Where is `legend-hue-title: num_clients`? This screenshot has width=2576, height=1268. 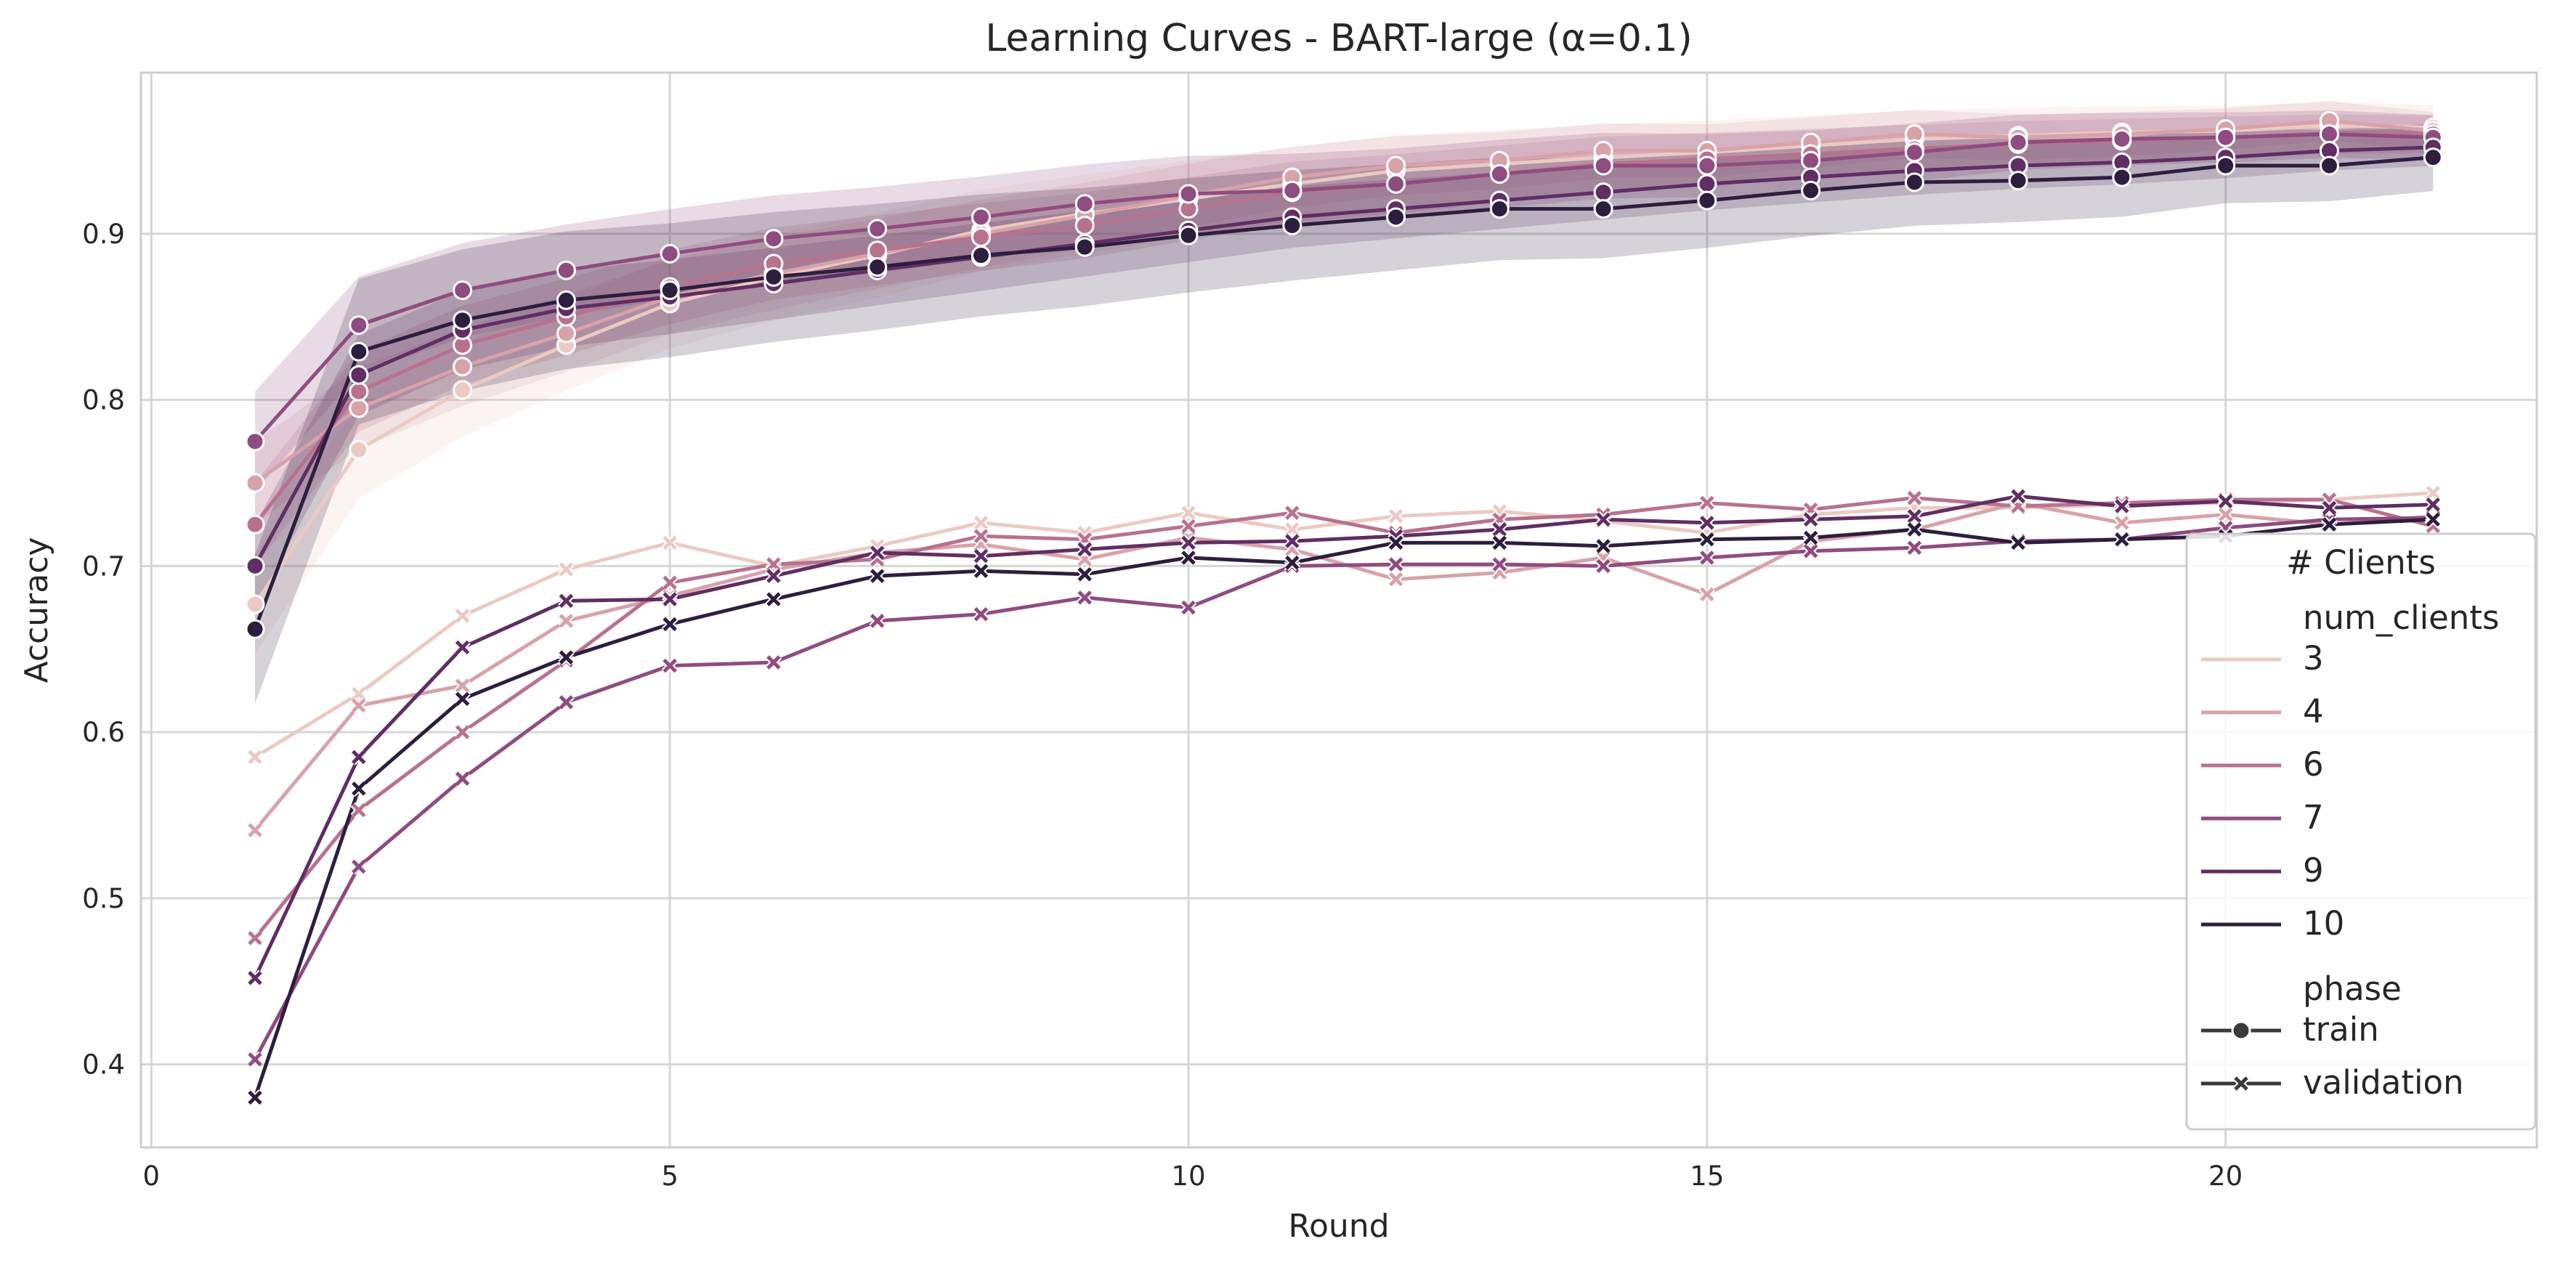 legend-hue-title: num_clients is located at coordinates (2401, 617).